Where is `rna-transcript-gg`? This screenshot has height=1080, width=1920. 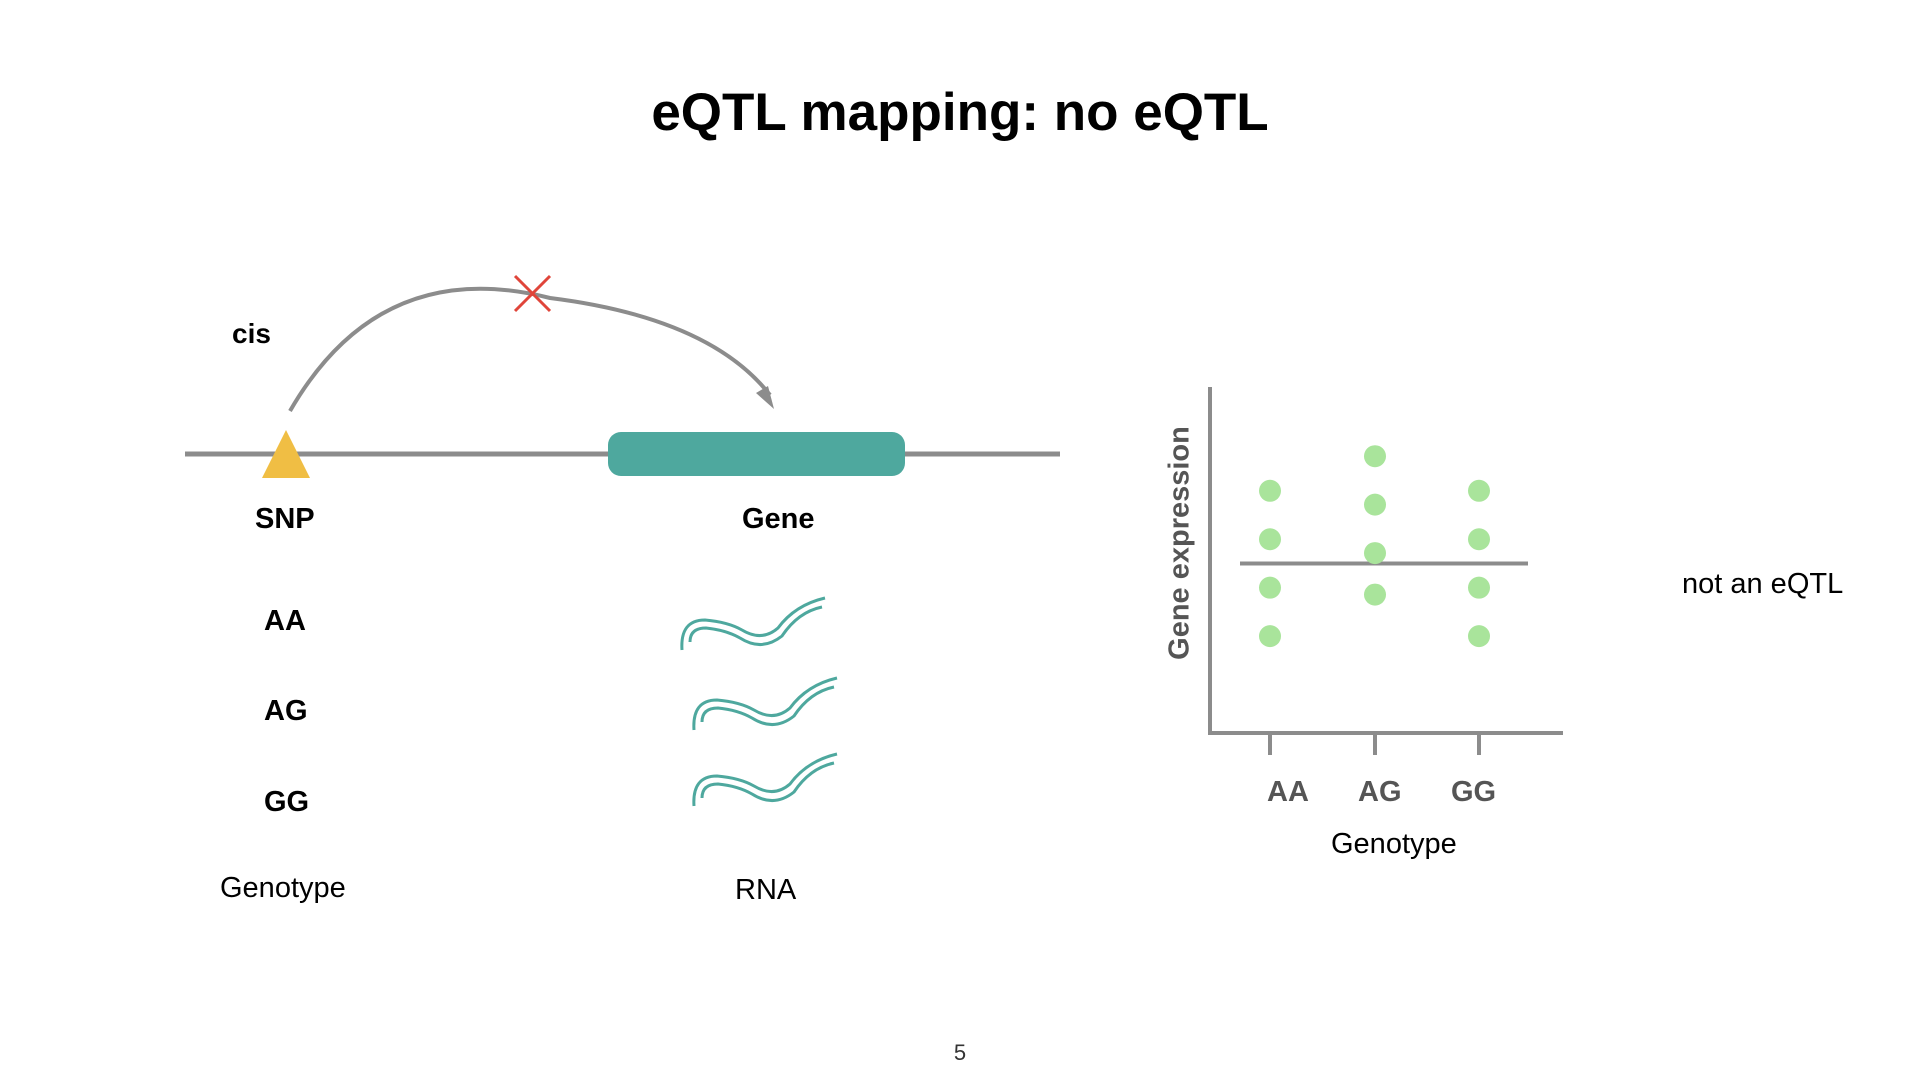
rna-transcript-gg is located at coordinates (765, 779).